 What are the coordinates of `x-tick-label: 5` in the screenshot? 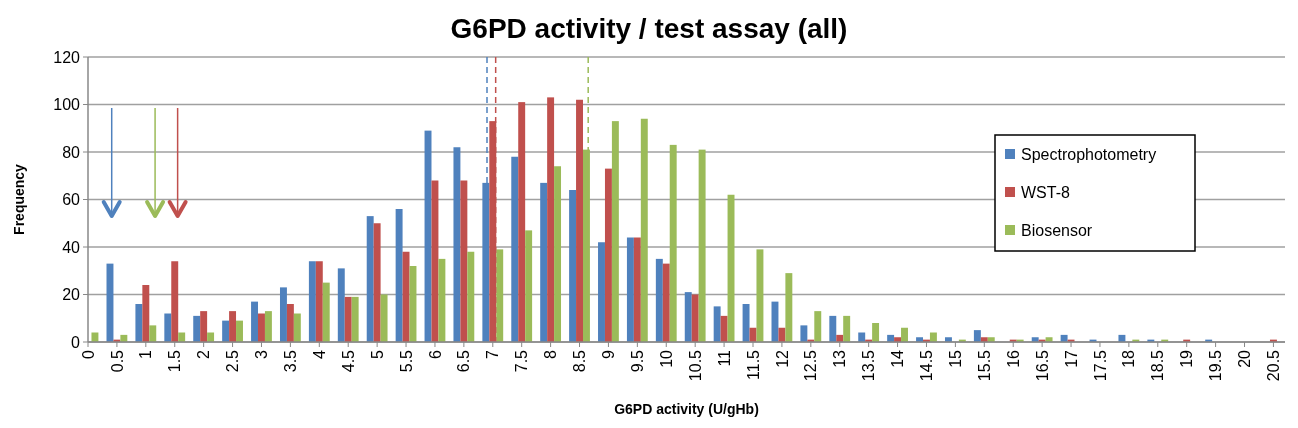 It's located at (377, 354).